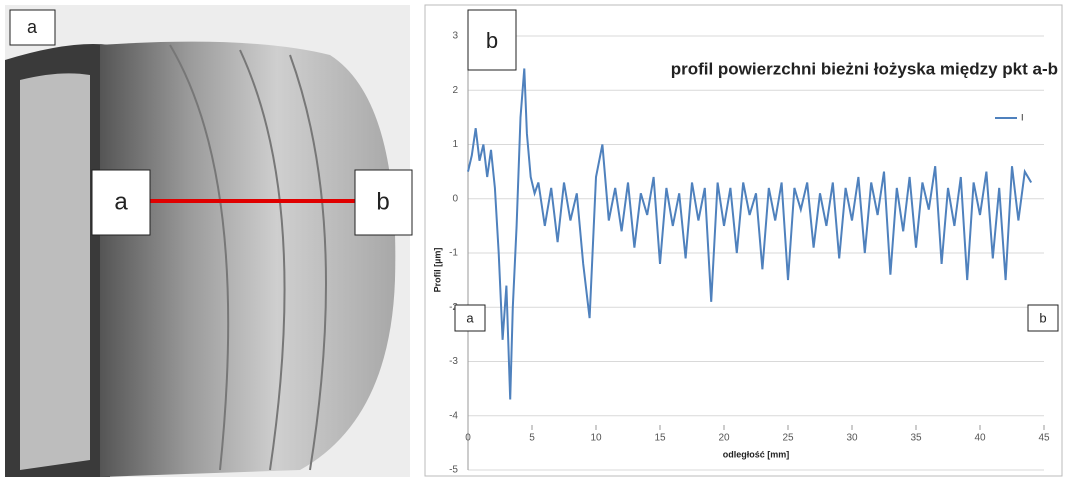  I want to click on x-tick-label: 25, so click(788, 438).